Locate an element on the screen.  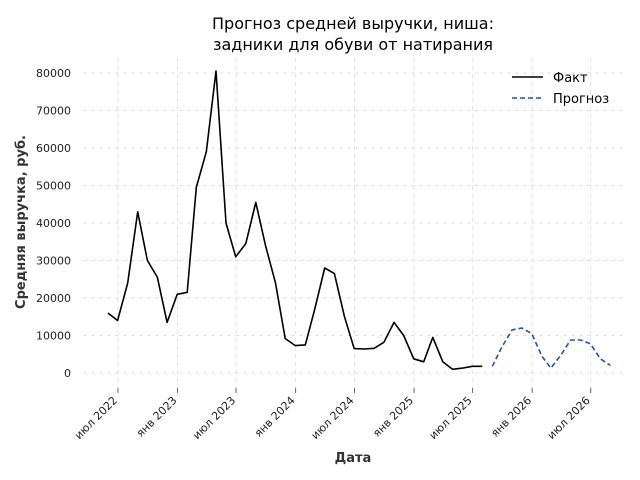
y-tick-label: 40000 is located at coordinates (53, 223).